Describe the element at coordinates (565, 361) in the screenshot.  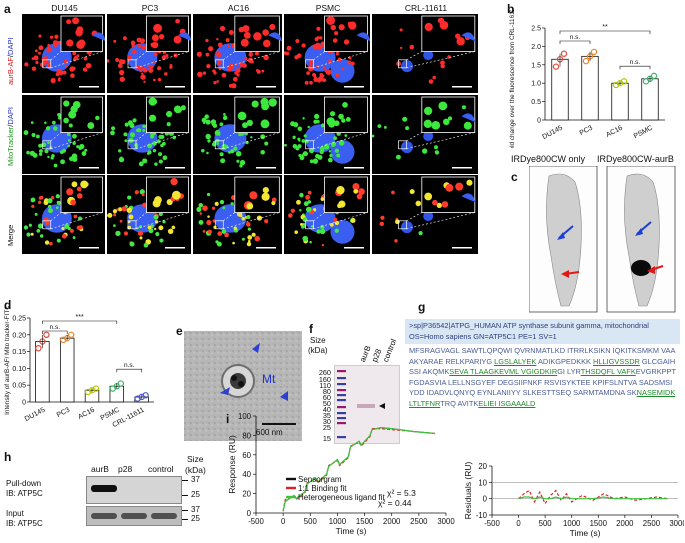
I see `sequence-segment: ADIKGPEDKKK` at that location.